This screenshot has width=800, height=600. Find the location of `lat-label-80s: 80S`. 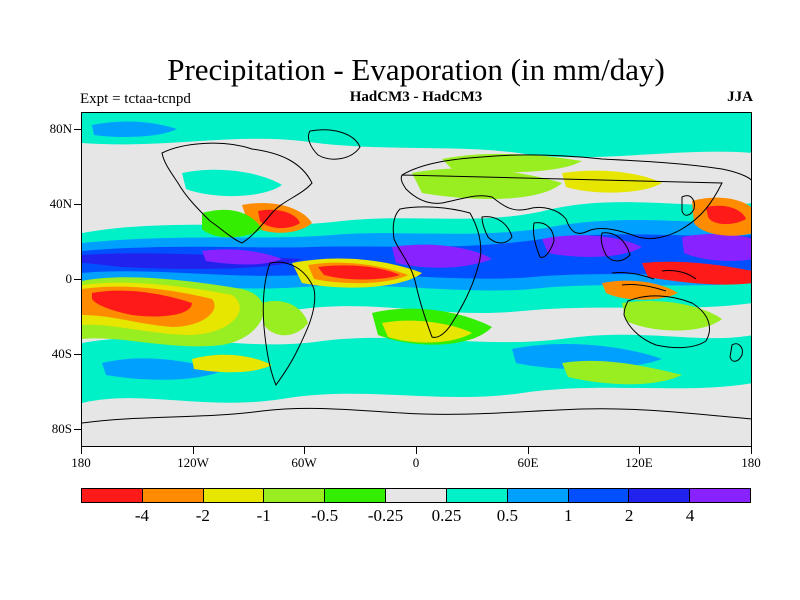

lat-label-80s: 80S is located at coordinates (61, 428).